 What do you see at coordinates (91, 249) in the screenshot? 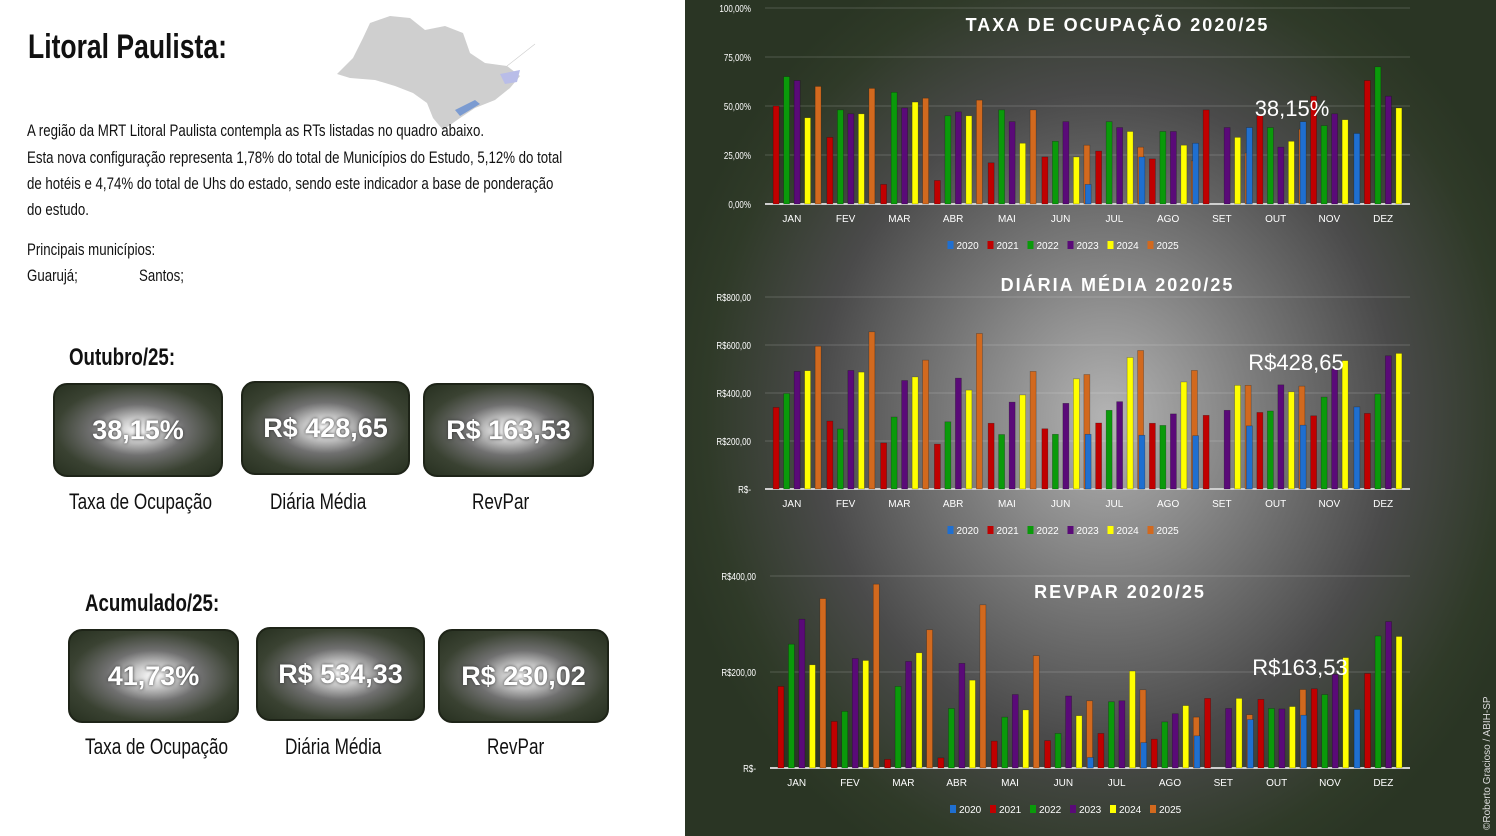
I see `municipios-label: Principais municípios:` at bounding box center [91, 249].